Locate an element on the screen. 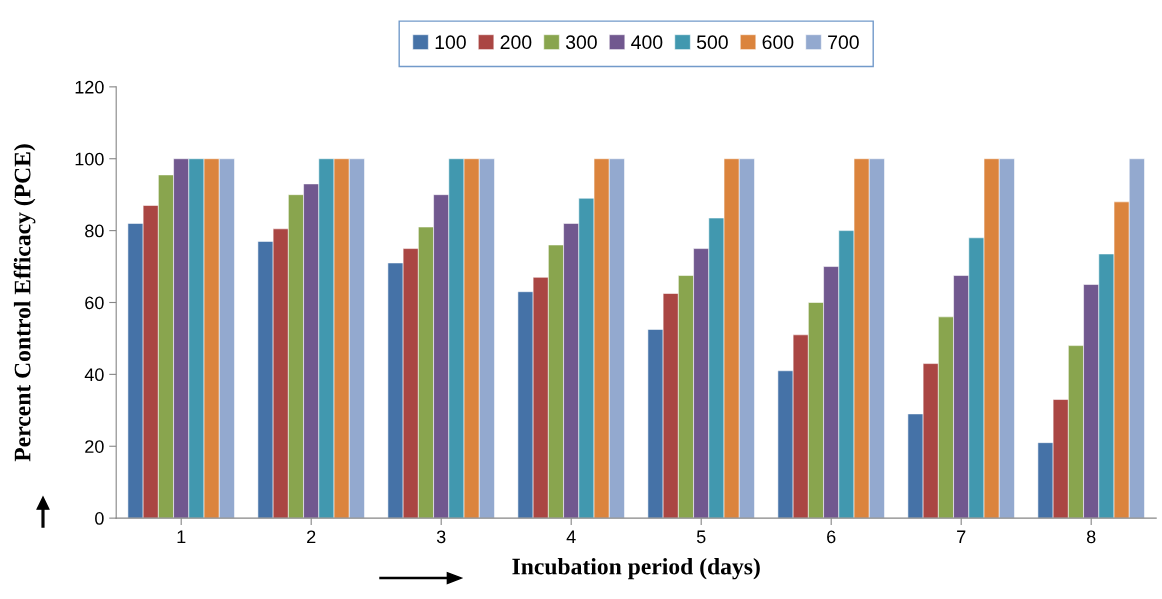 The image size is (1162, 599). y-tick-label: 40 is located at coordinates (94, 375).